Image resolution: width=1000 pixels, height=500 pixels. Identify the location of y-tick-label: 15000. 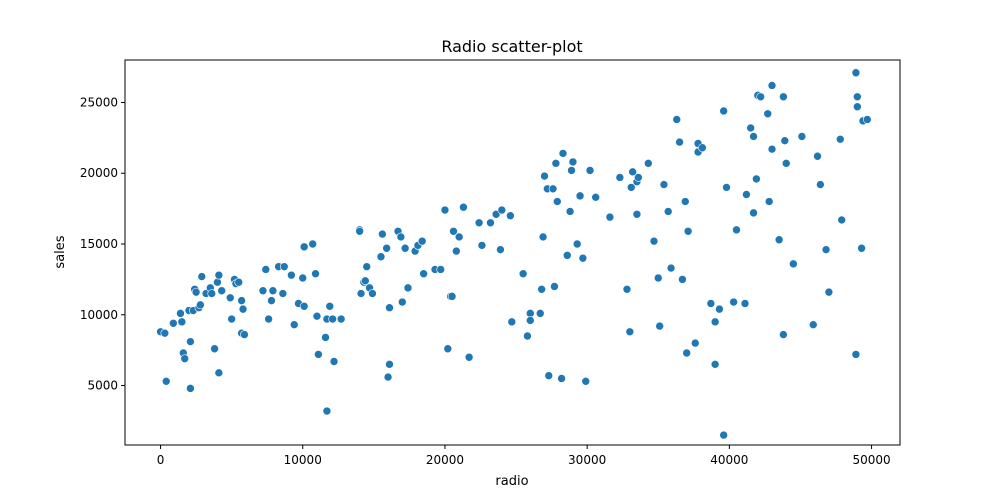
(99, 244).